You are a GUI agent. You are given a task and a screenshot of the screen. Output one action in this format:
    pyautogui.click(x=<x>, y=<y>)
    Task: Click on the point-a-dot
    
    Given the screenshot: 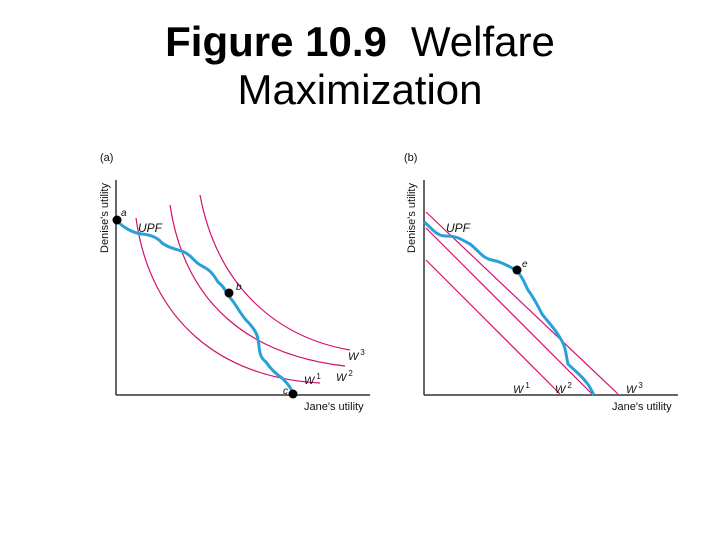 What is the action you would take?
    pyautogui.click(x=117, y=220)
    